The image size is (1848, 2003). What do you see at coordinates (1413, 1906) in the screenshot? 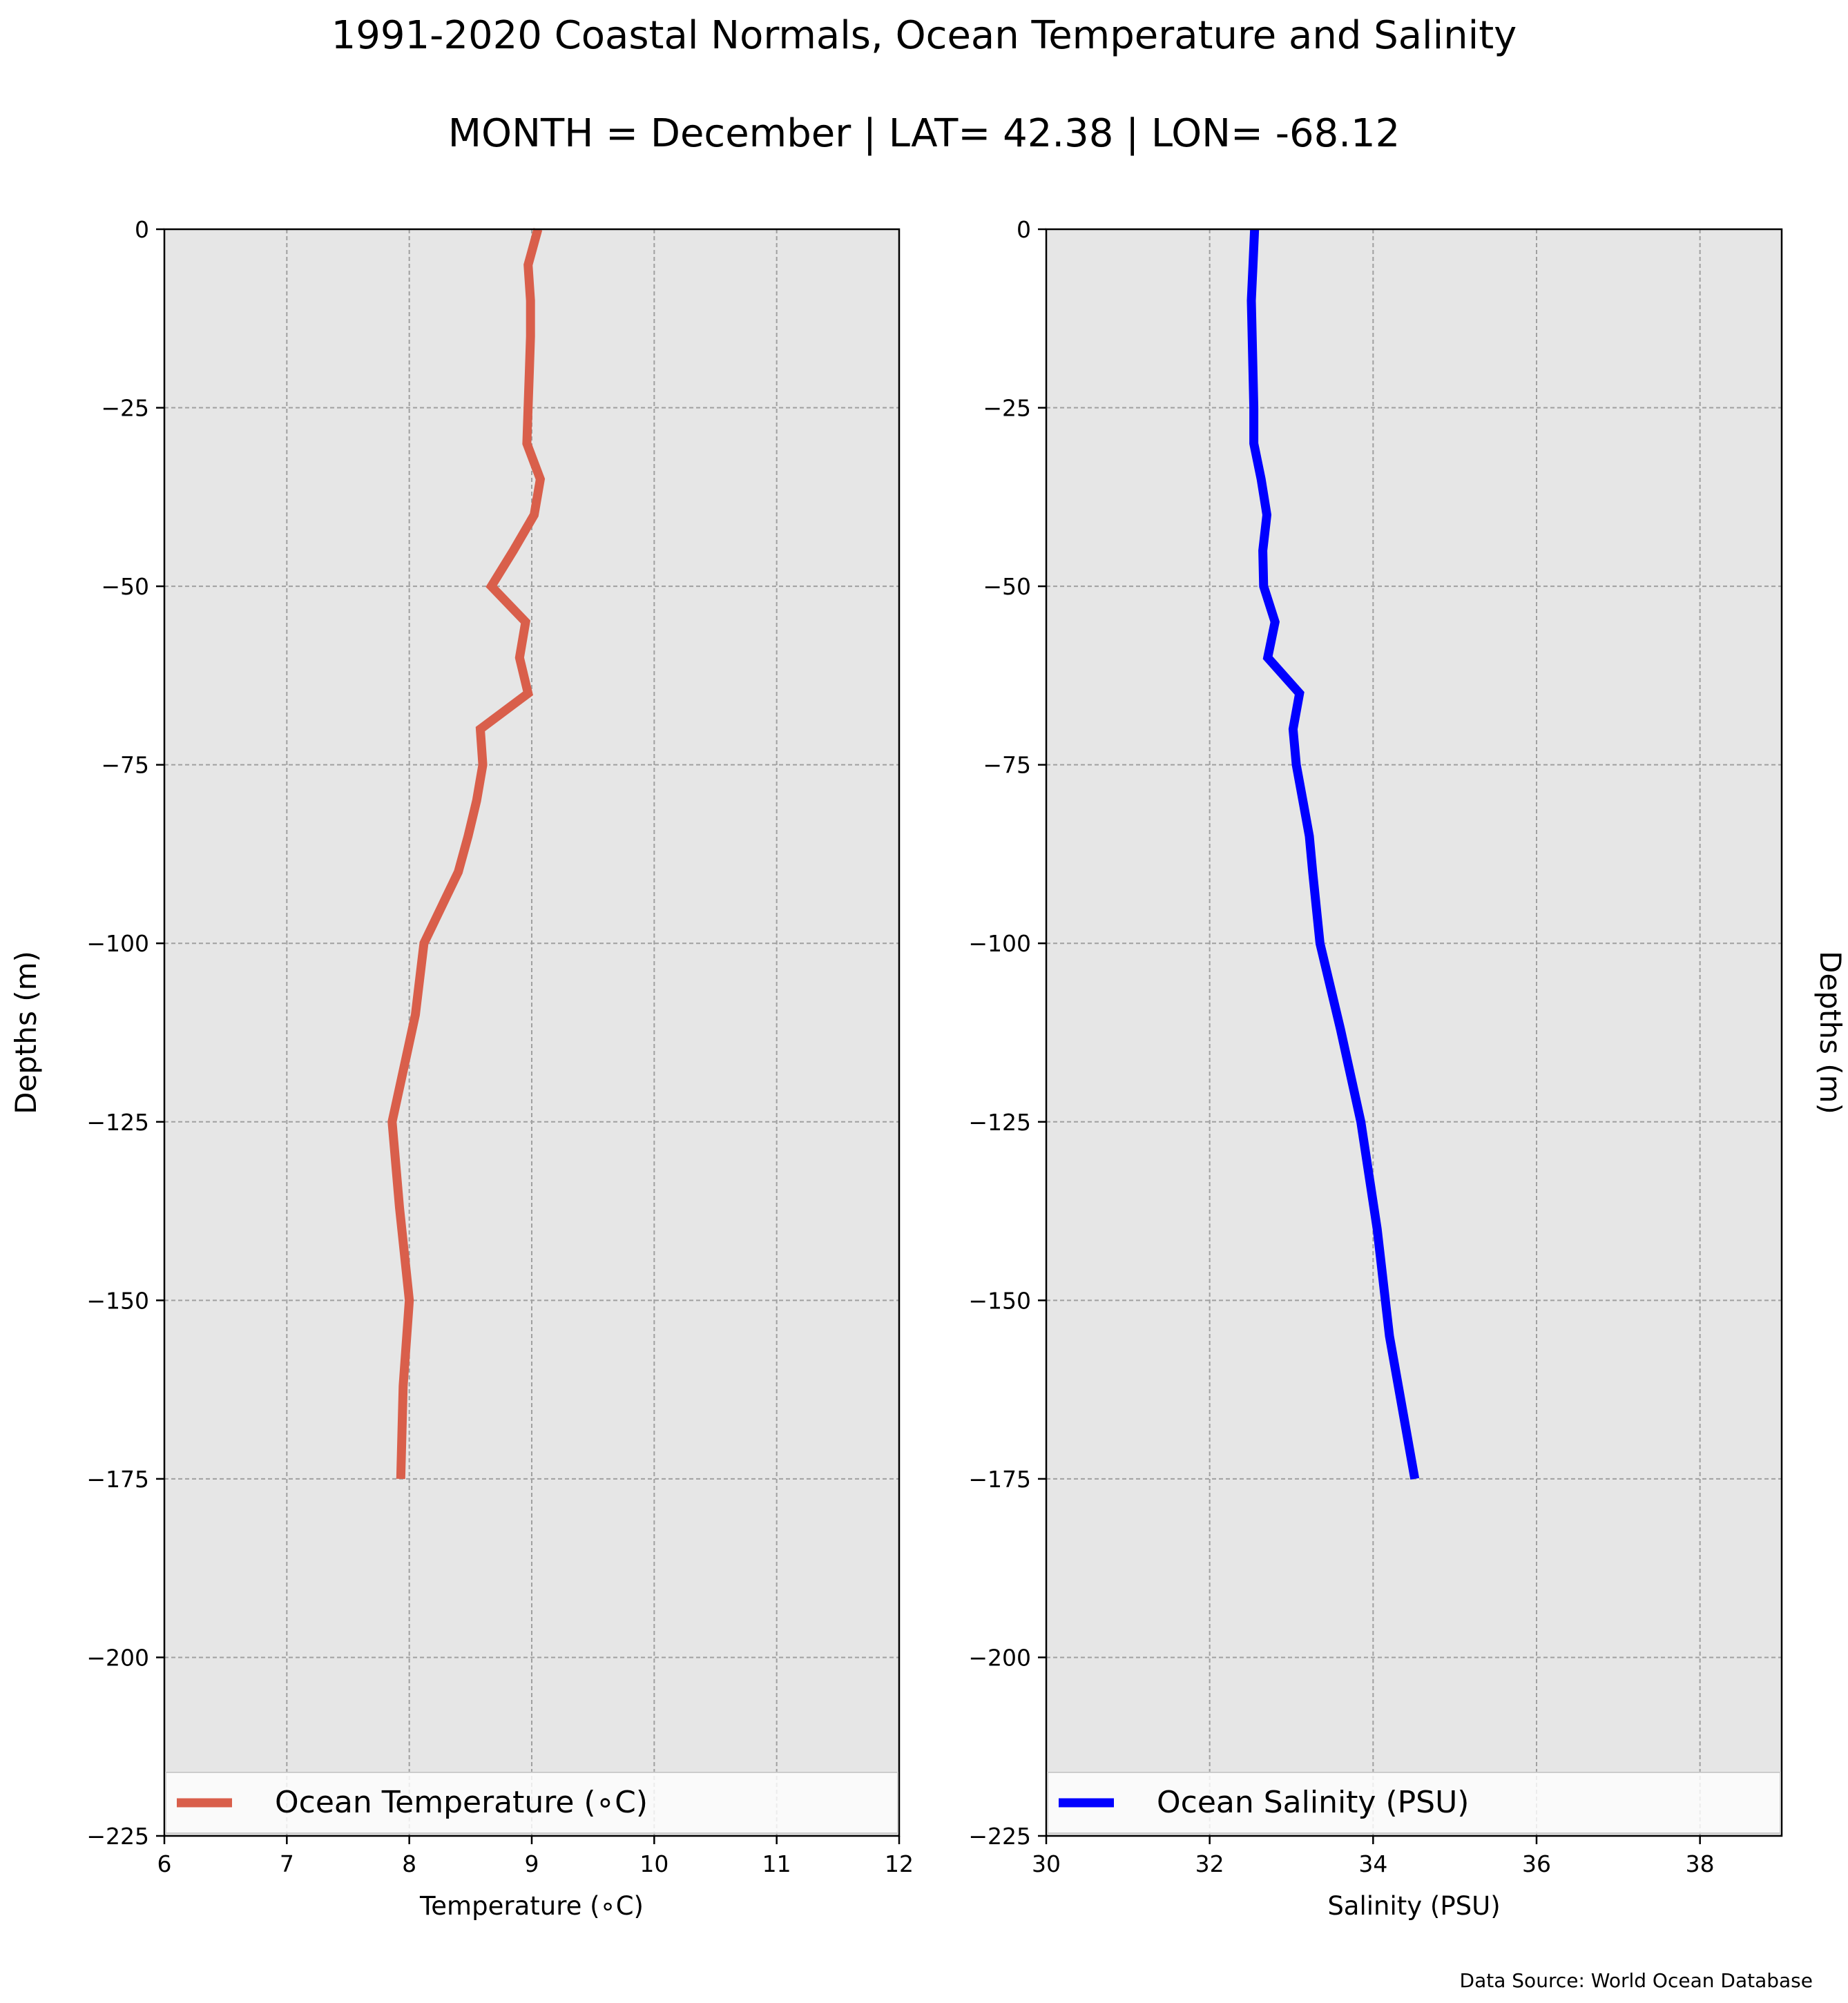
I see `salinity-x-axis-label: Salinity (PSU)` at bounding box center [1413, 1906].